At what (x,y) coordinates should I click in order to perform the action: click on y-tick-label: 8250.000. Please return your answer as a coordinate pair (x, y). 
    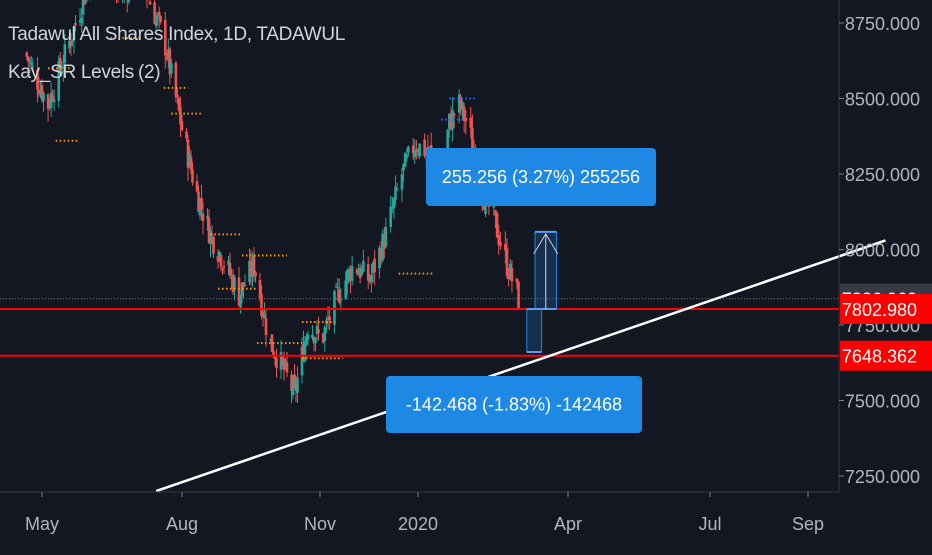
    Looking at the image, I should click on (882, 175).